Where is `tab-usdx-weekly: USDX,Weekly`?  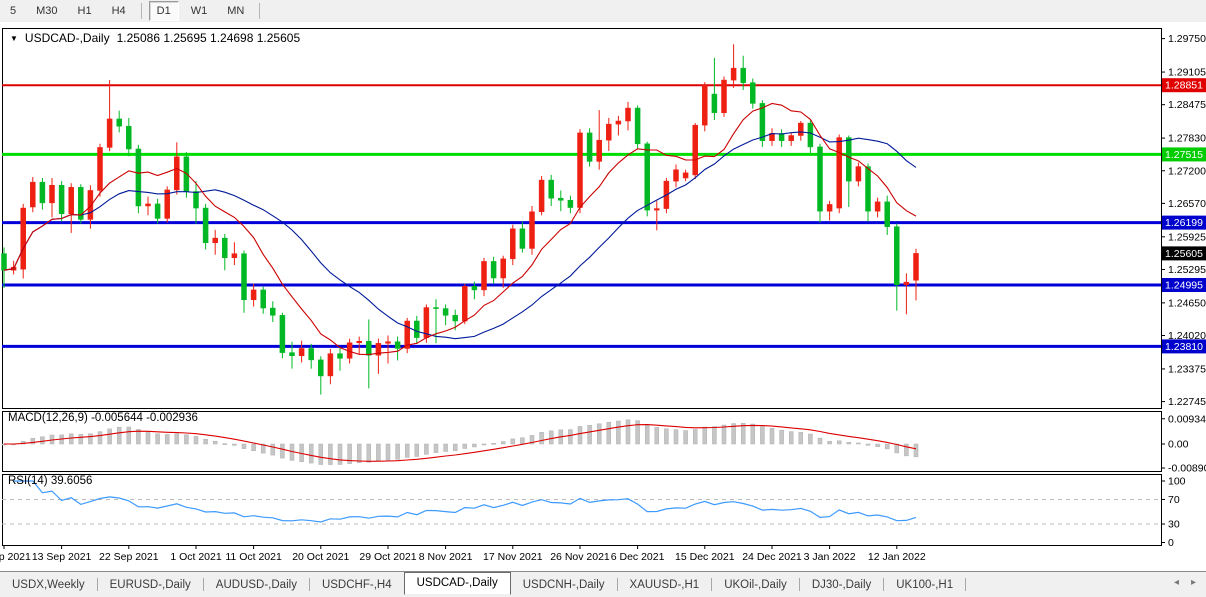
tab-usdx-weekly: USDX,Weekly is located at coordinates (48, 584).